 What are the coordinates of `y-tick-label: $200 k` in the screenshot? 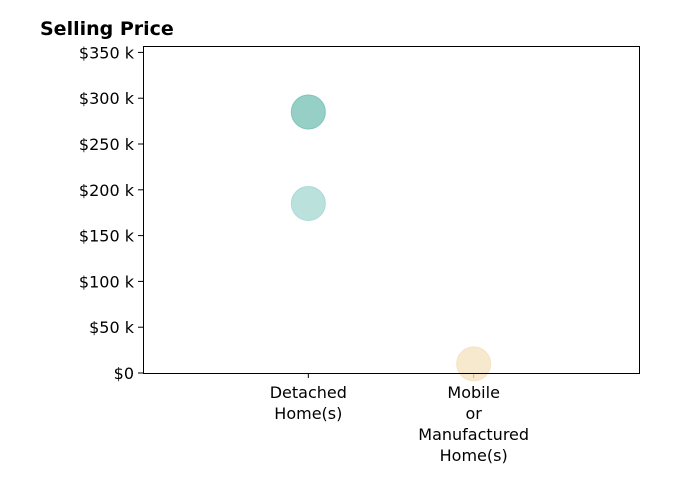 It's located at (107, 190).